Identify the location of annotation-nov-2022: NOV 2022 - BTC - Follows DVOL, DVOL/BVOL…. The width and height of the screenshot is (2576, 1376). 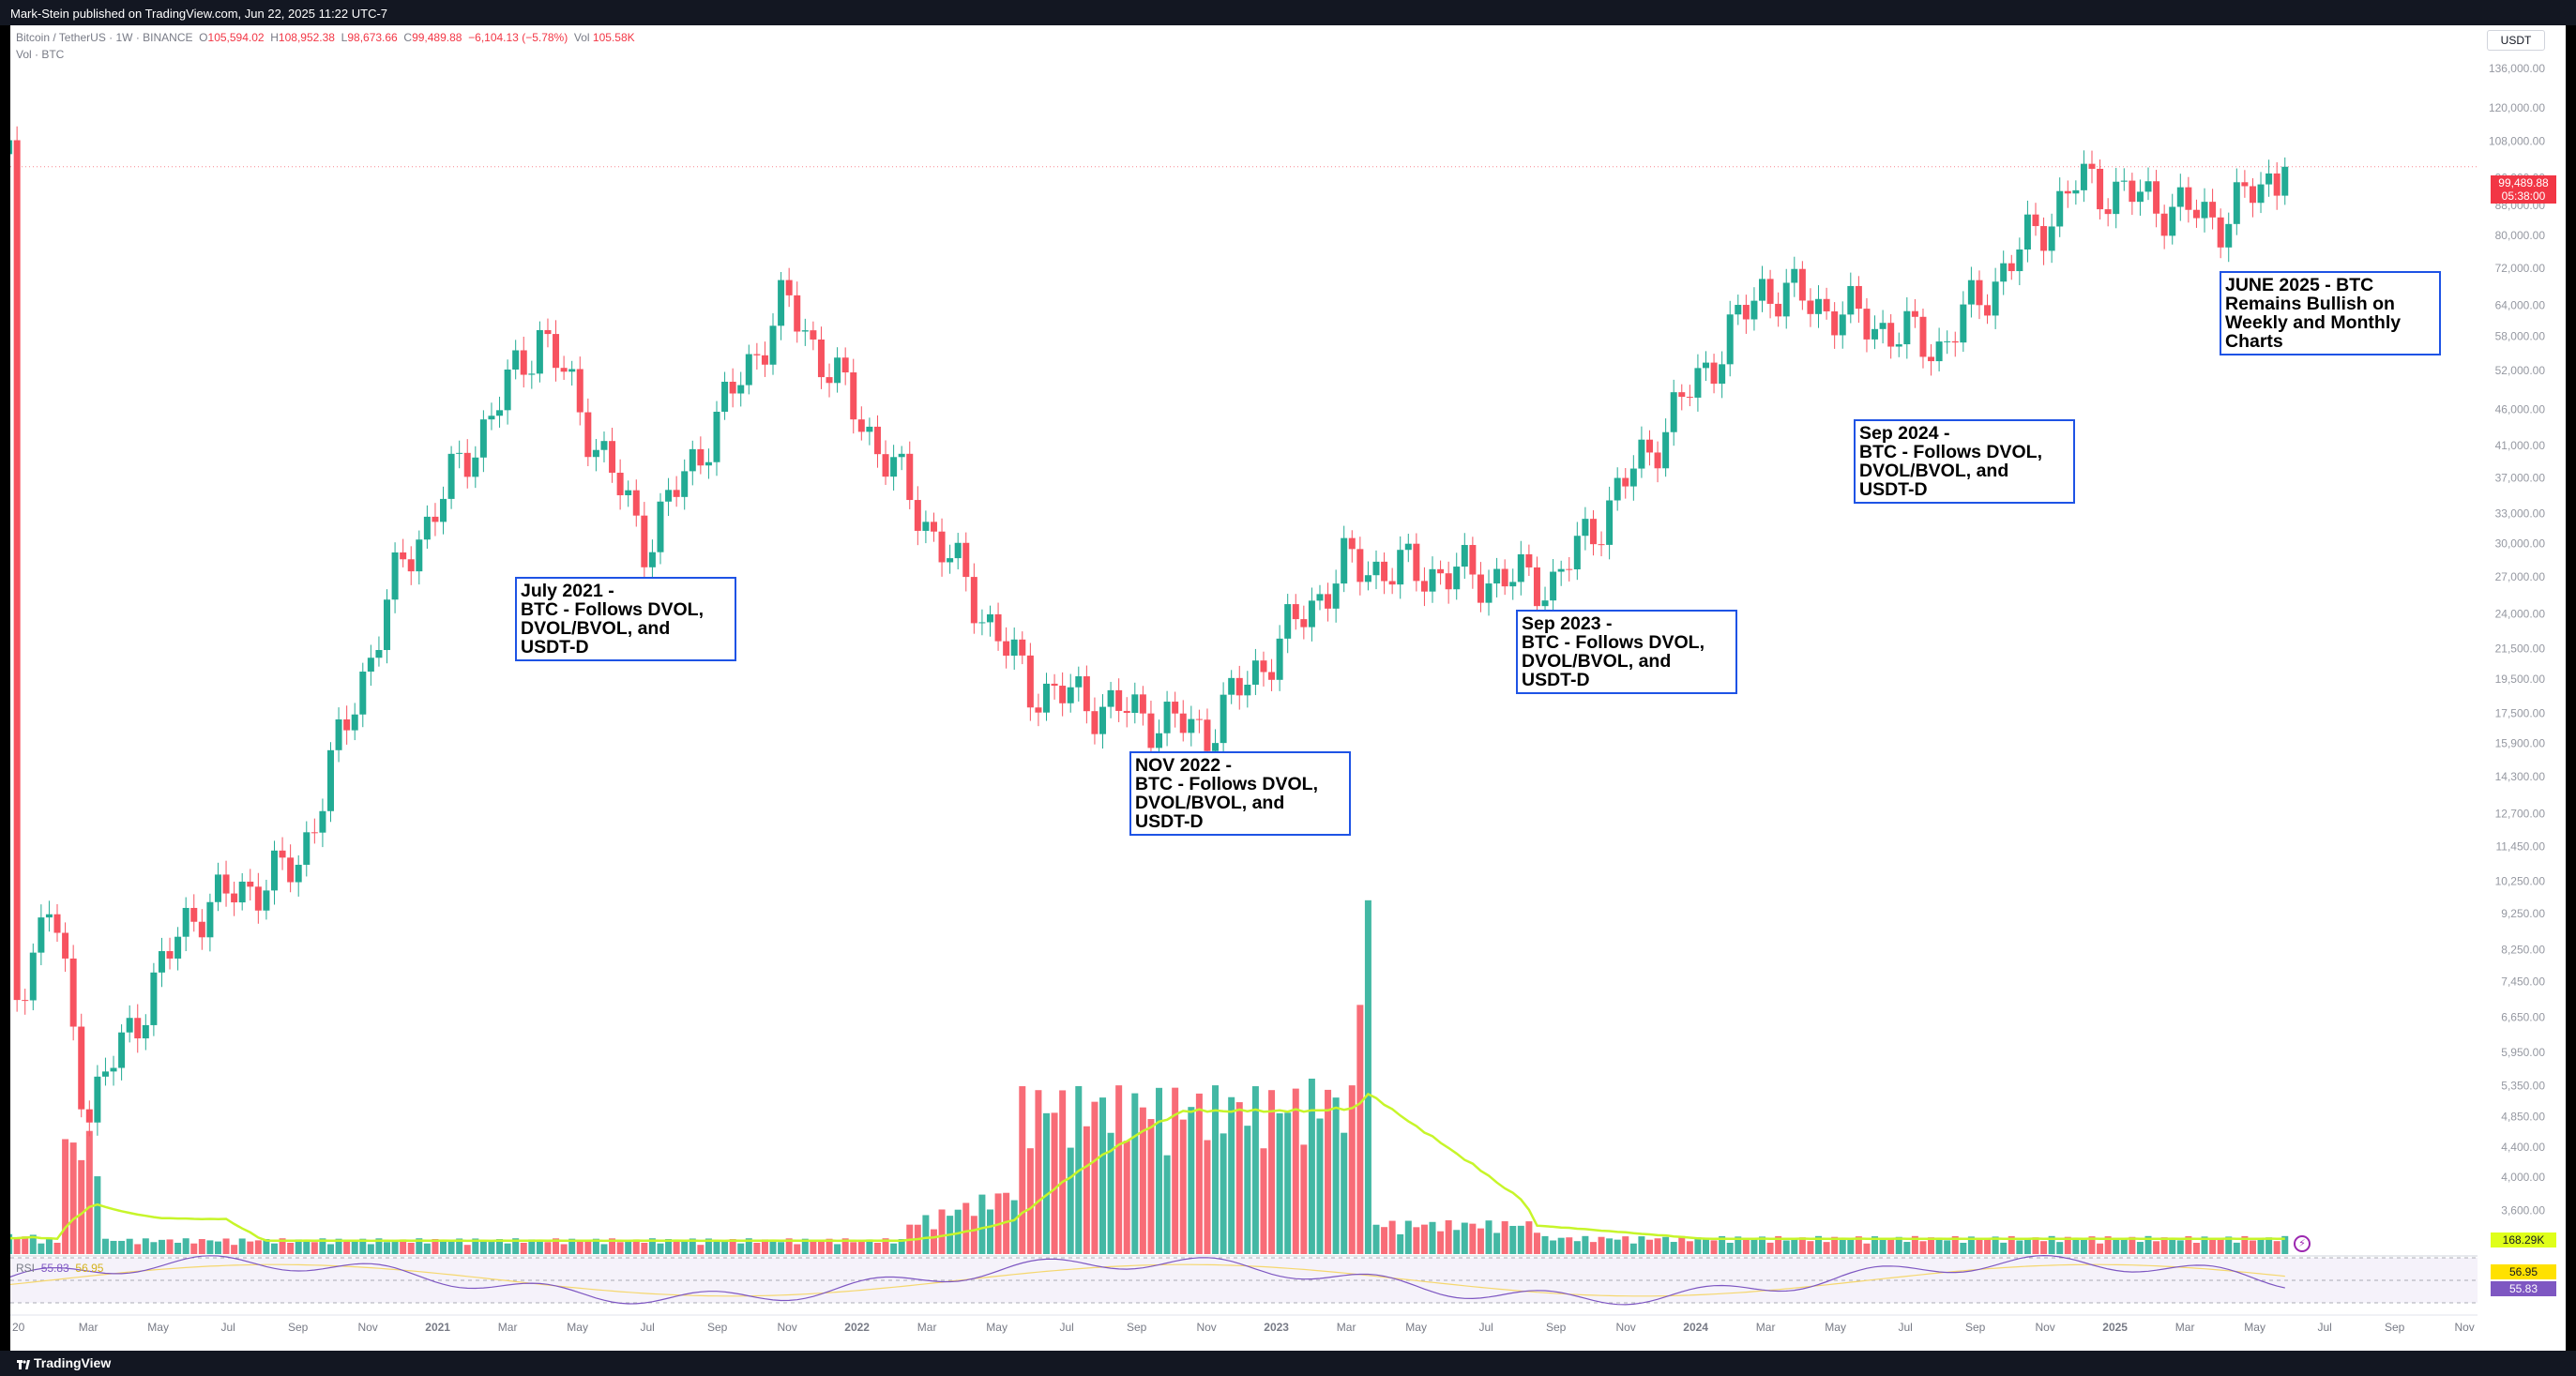
(1240, 793).